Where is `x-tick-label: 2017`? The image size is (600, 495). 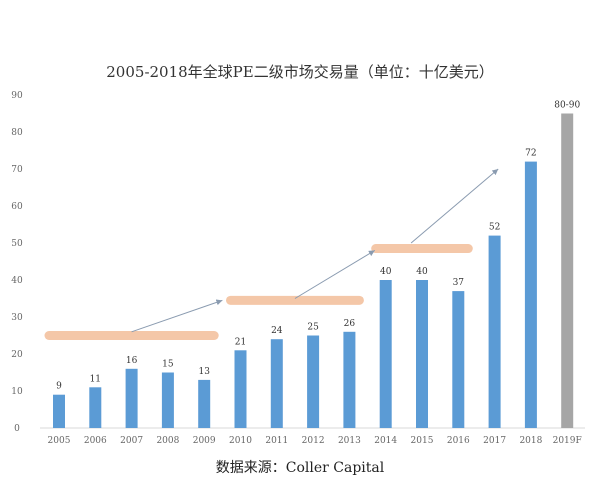
x-tick-label: 2017 is located at coordinates (494, 441).